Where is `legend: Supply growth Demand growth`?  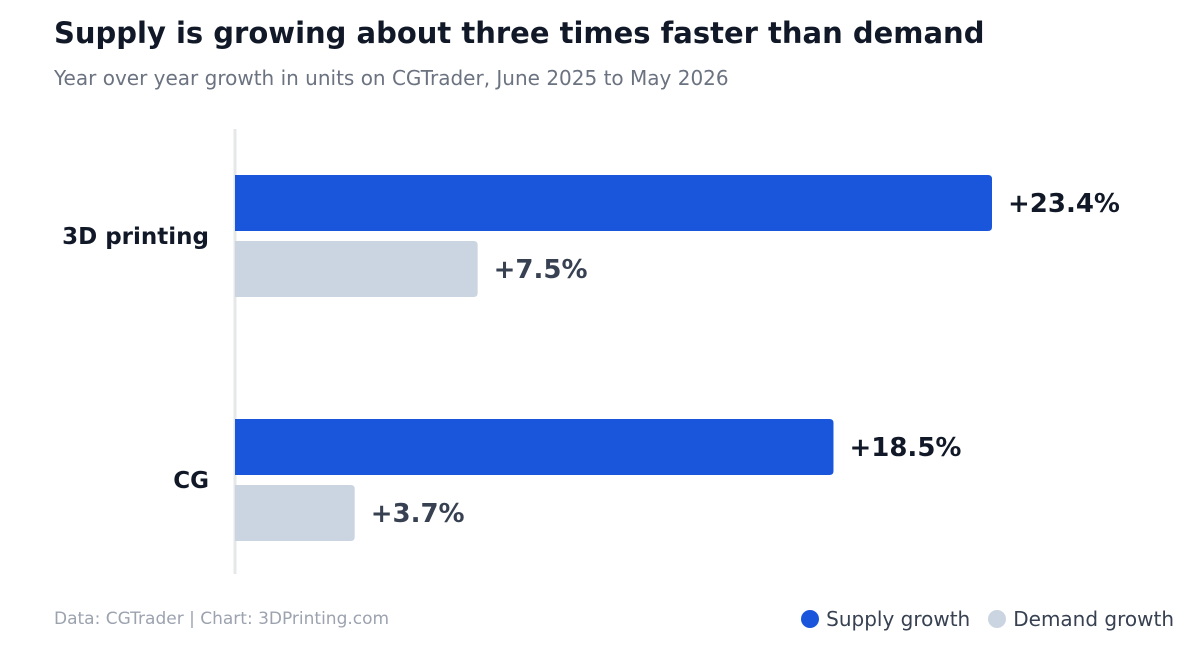
legend: Supply growth Demand growth is located at coordinates (978, 619).